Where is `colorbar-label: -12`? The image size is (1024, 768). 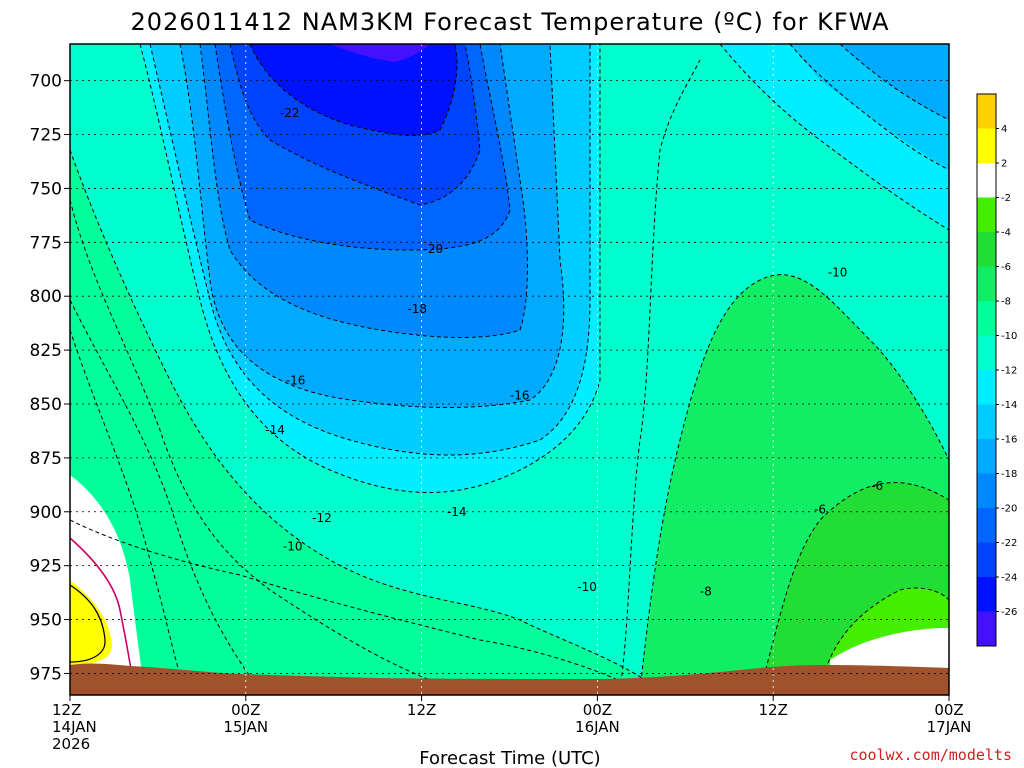 colorbar-label: -12 is located at coordinates (1009, 371).